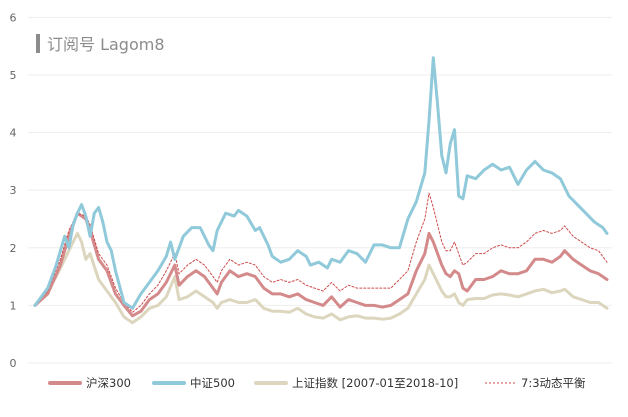  I want to click on watermark-text: 订阅号 Lagom8, so click(106, 44).